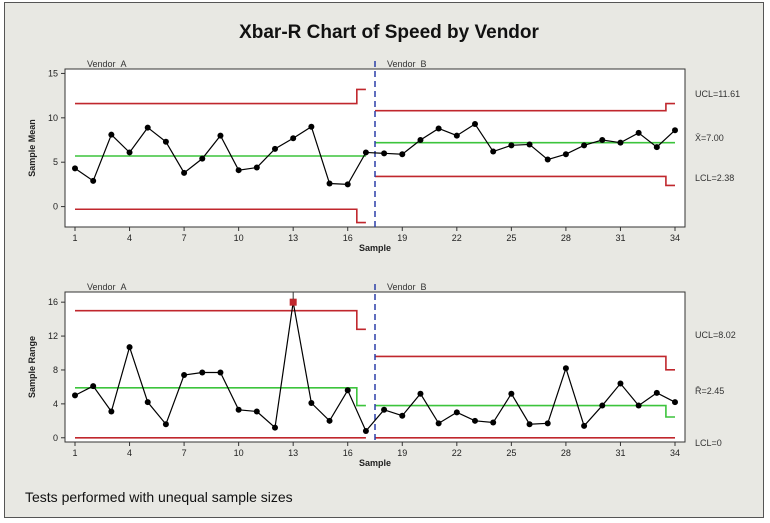 This screenshot has height=523, width=770. What do you see at coordinates (129, 453) in the screenshot?
I see `range-x-tick-label: 4` at bounding box center [129, 453].